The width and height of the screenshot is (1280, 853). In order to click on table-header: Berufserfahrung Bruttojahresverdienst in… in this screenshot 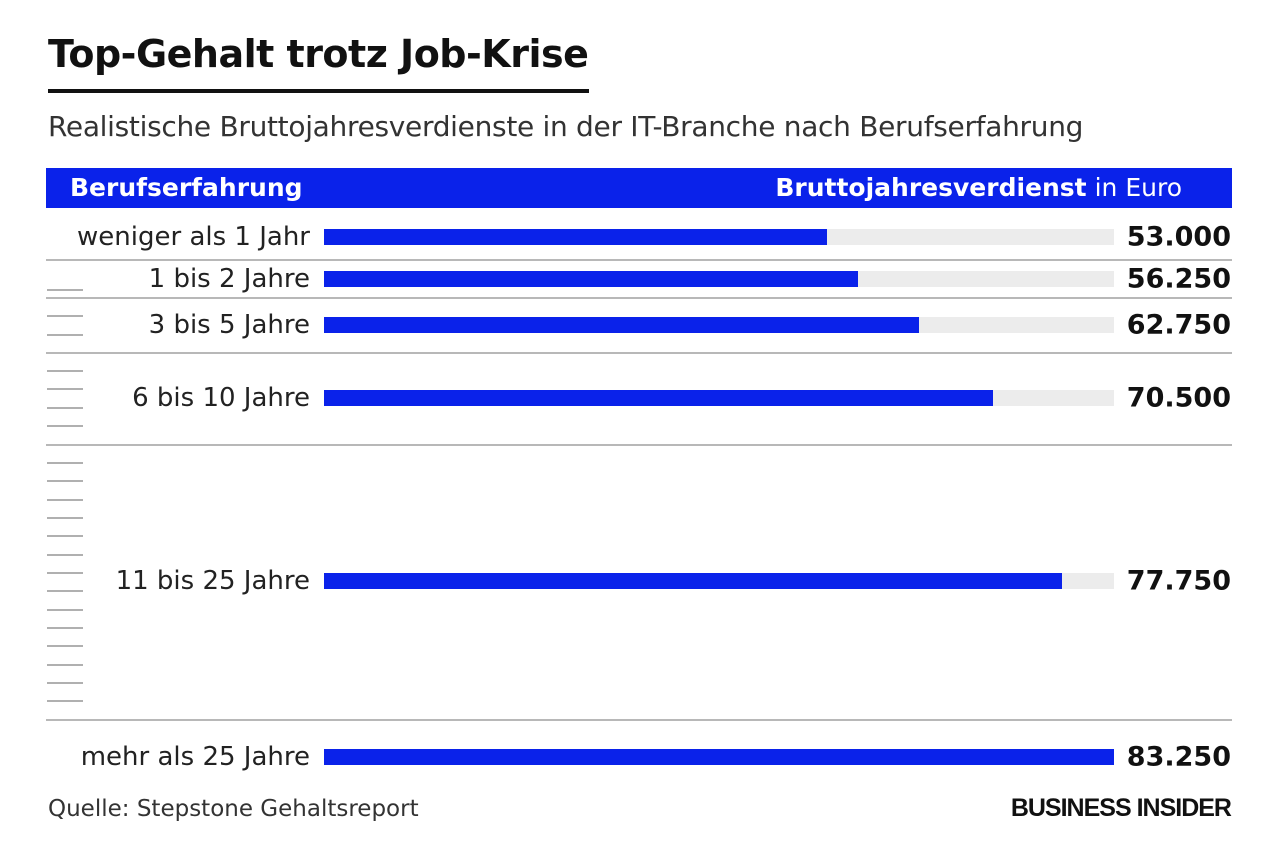, I will do `click(639, 188)`.